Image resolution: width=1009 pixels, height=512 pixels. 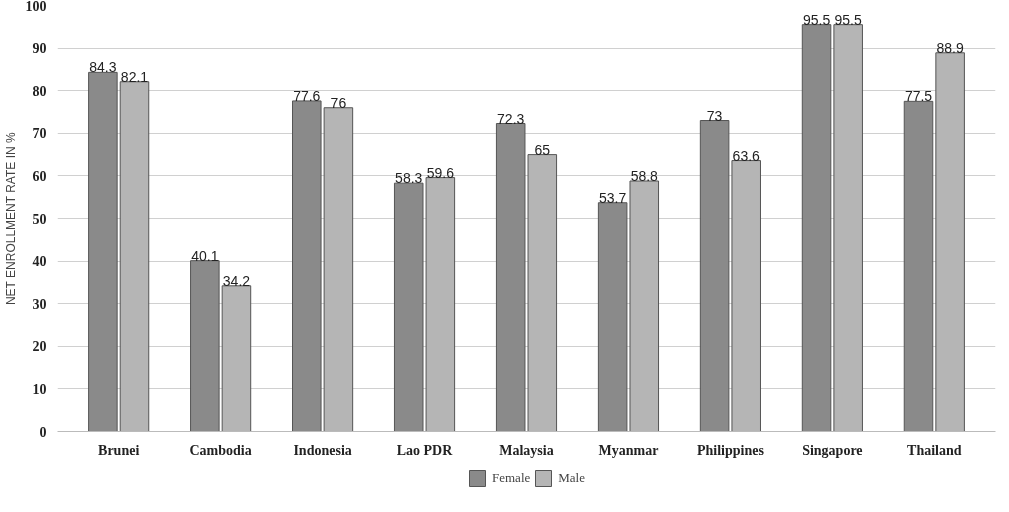 I want to click on data-label: 88.9, so click(x=950, y=47).